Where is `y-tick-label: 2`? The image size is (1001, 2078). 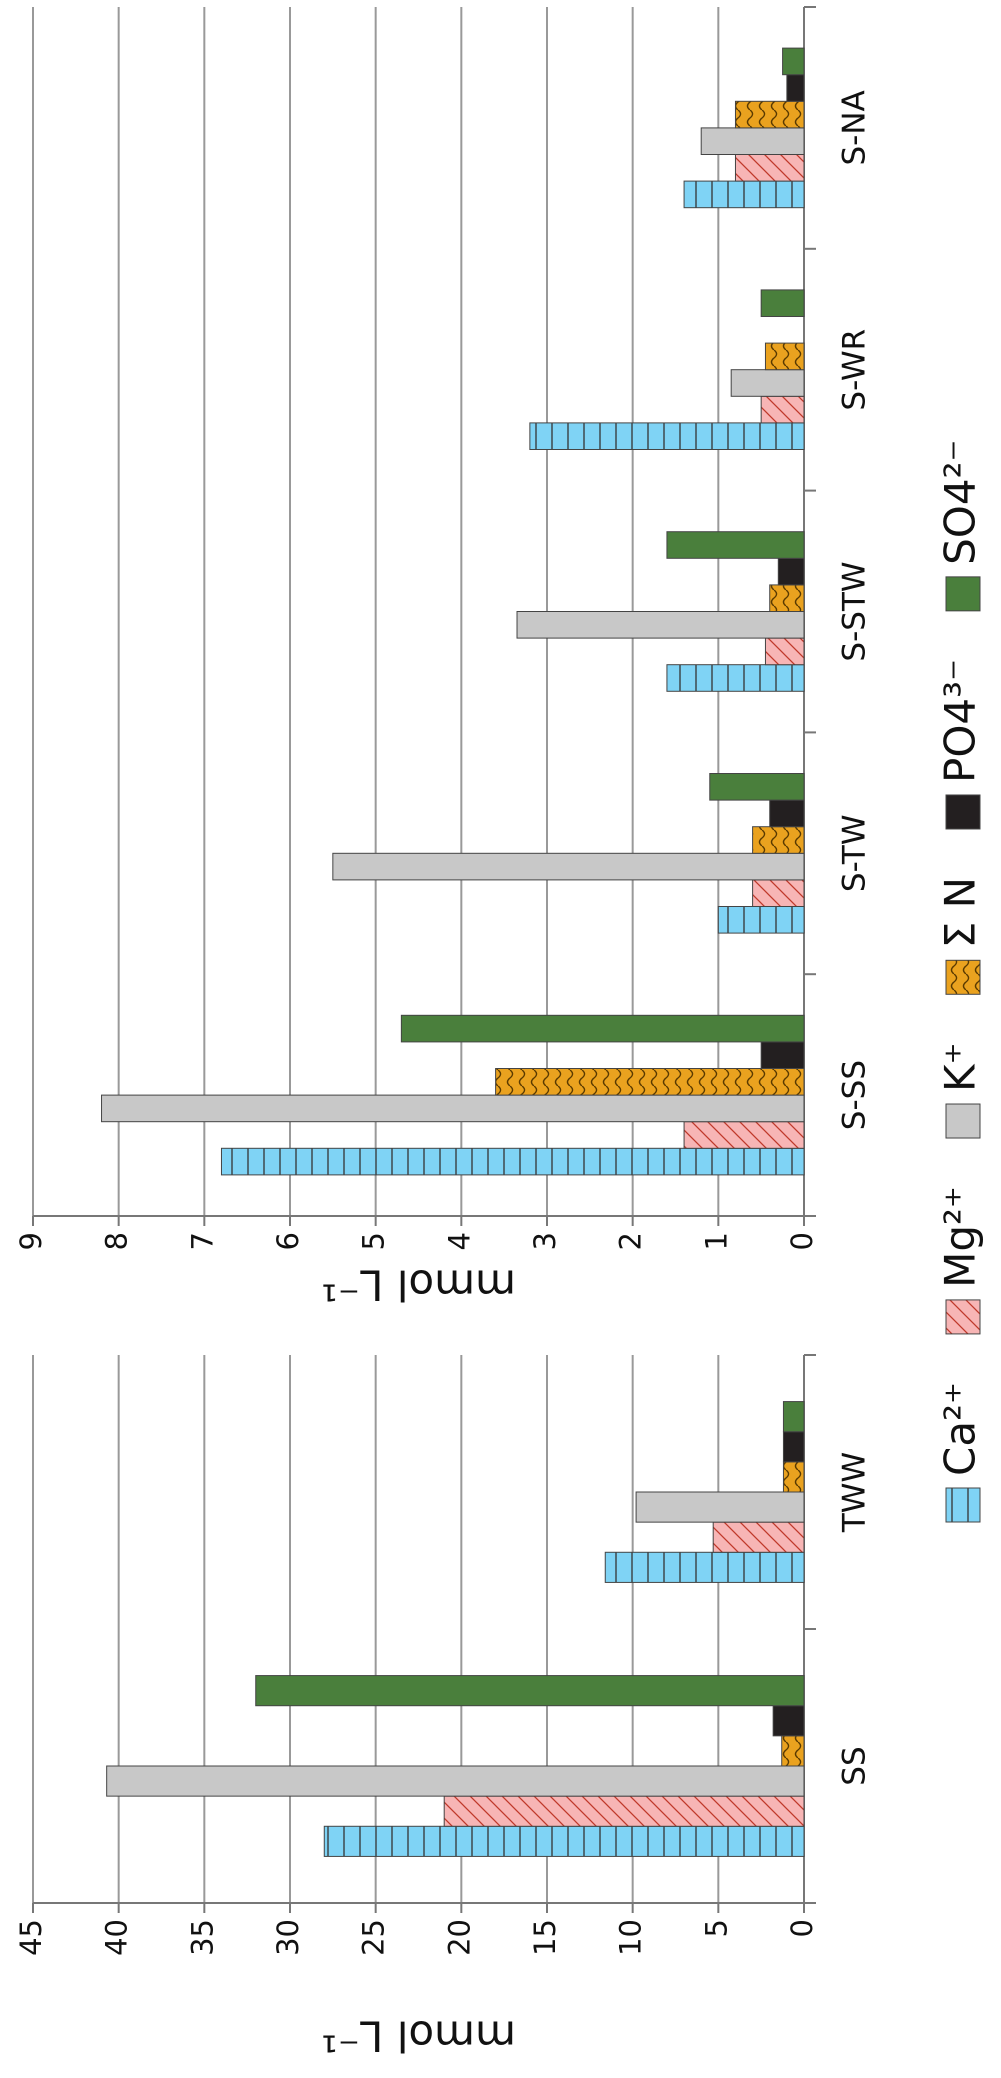 y-tick-label: 2 is located at coordinates (631, 1241).